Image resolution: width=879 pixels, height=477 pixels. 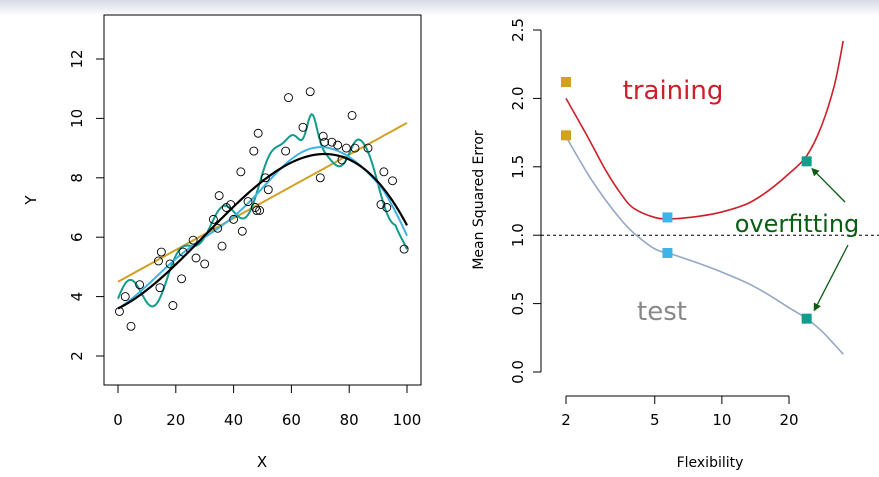 I want to click on right-x-tick-label: 10, so click(x=721, y=420).